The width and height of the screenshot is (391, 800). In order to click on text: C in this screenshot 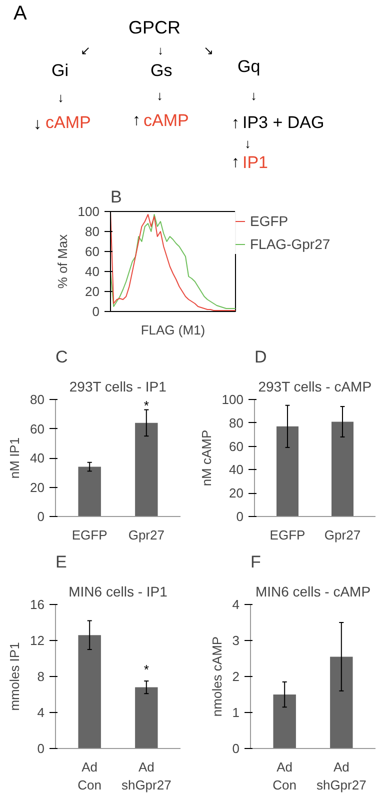, I will do `click(62, 357)`.